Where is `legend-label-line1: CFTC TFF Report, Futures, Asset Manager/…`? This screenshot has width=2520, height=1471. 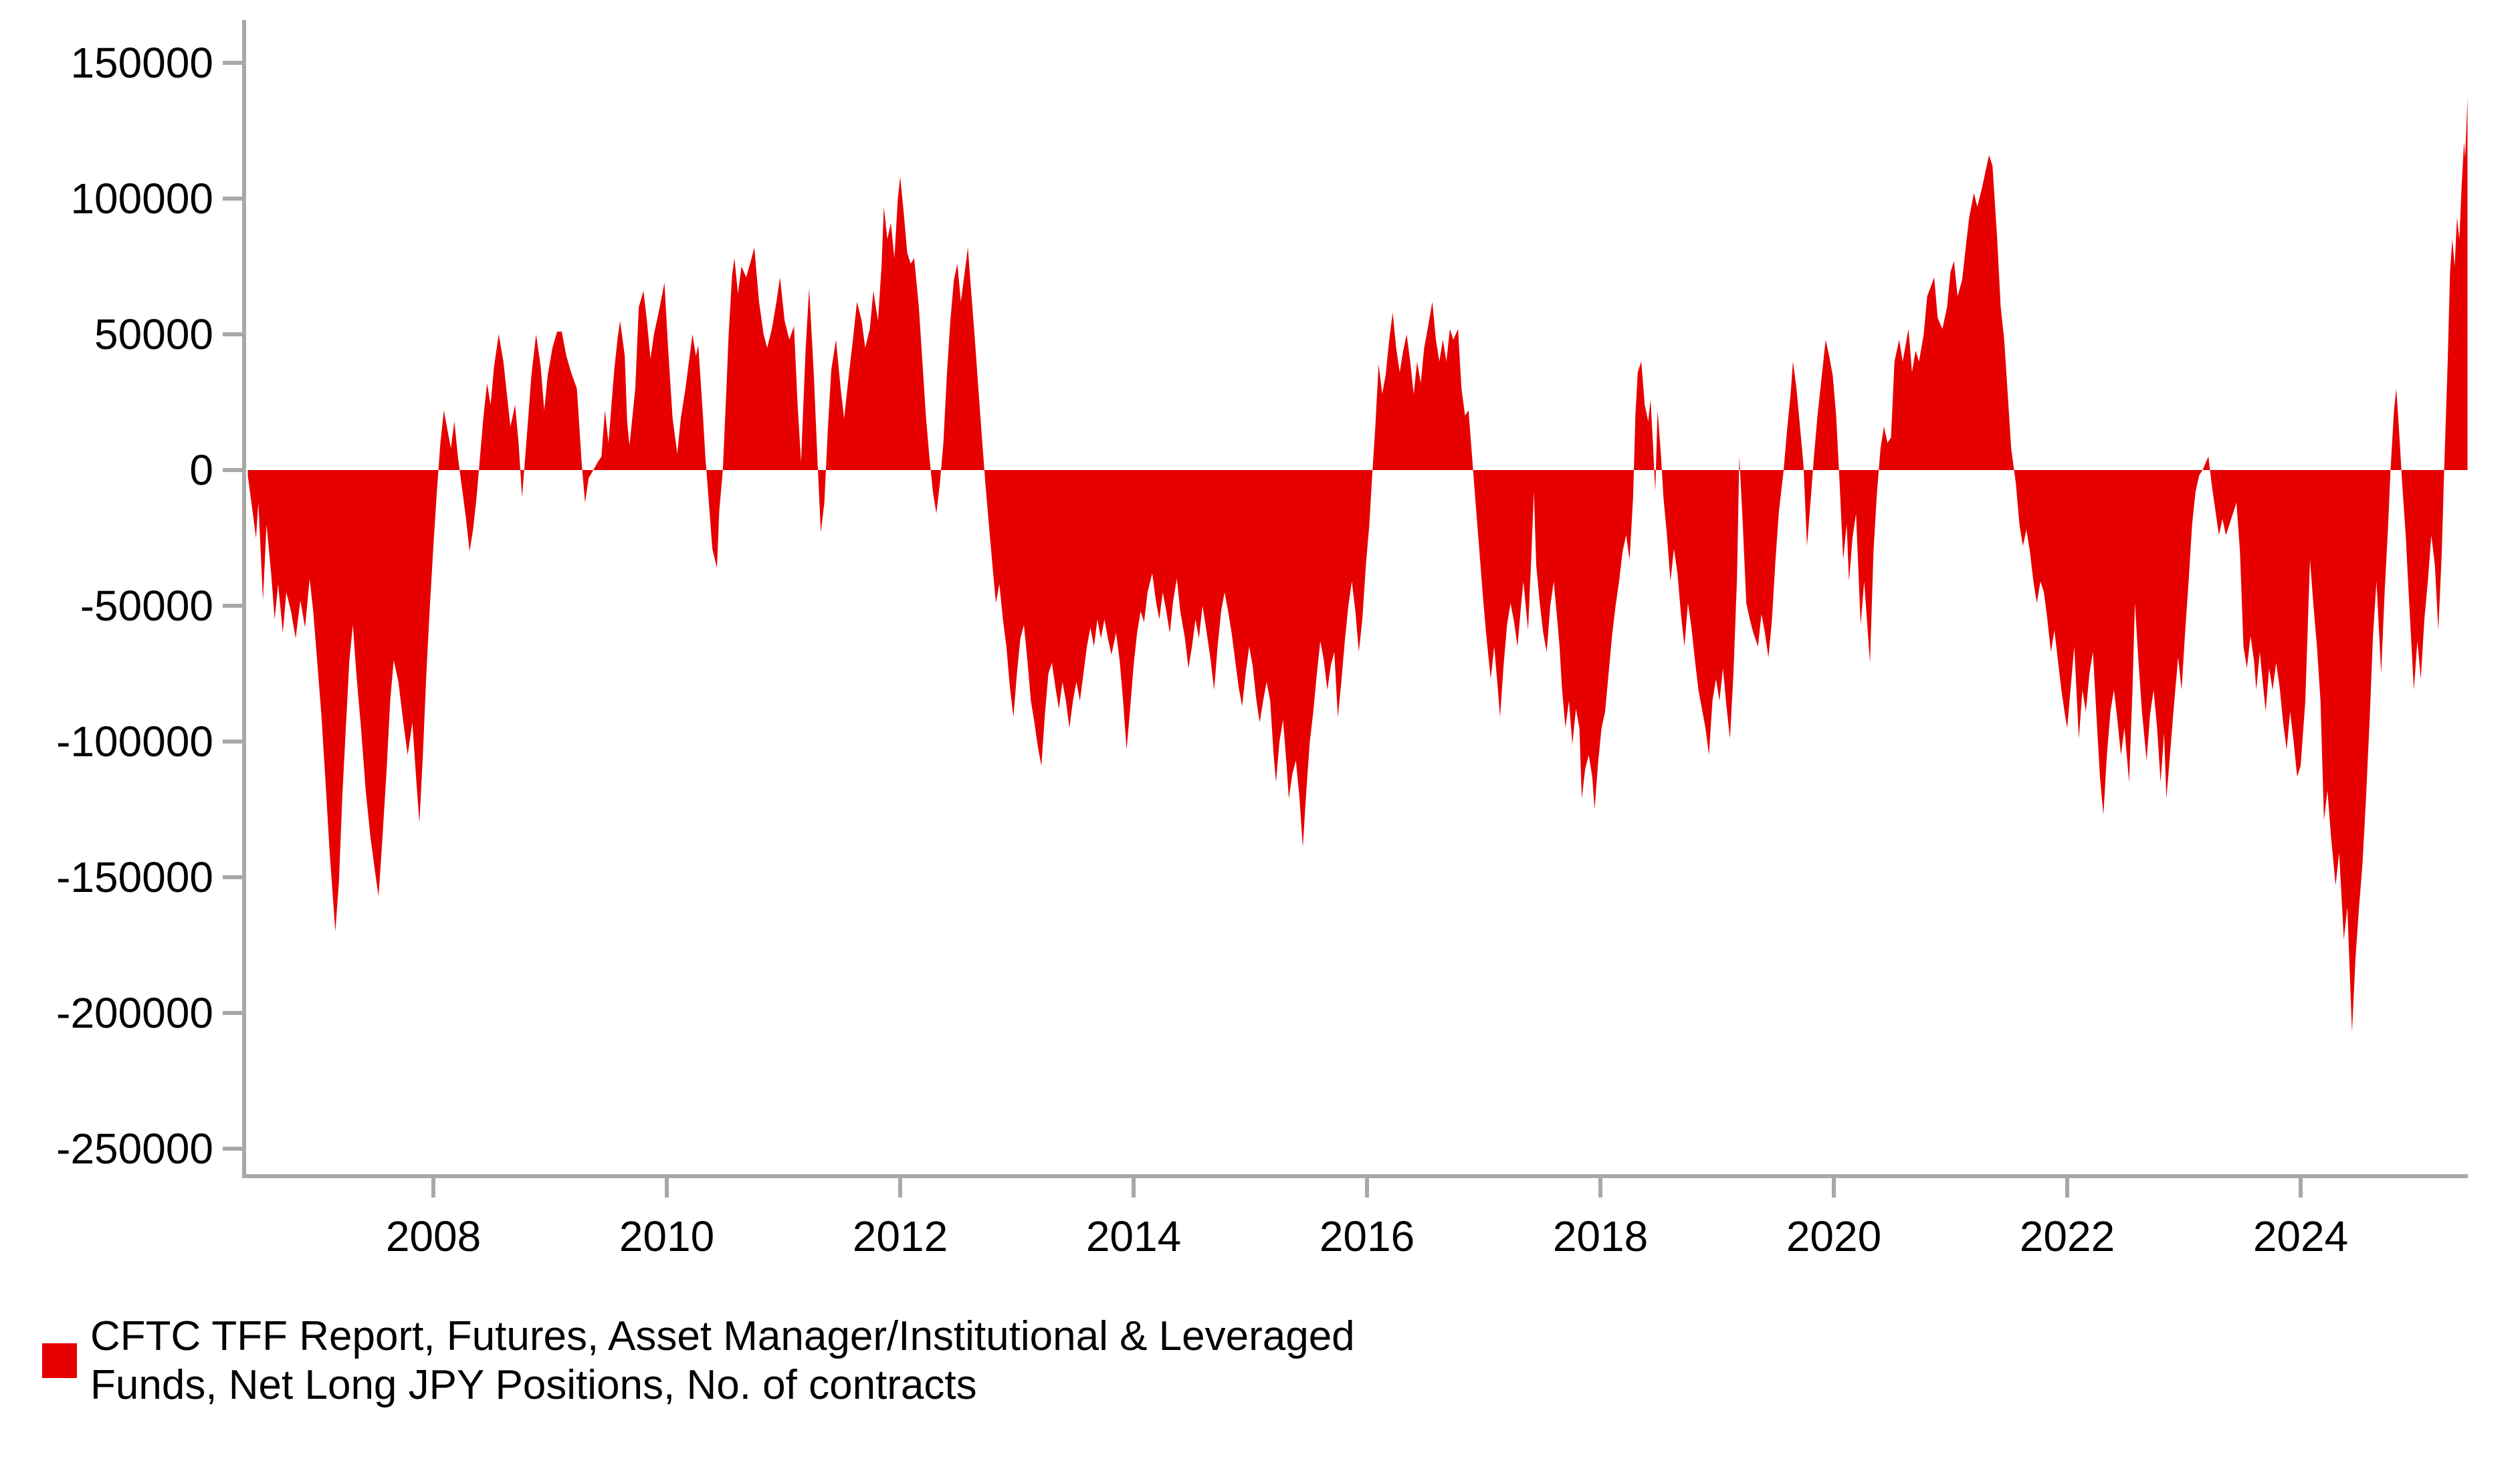
legend-label-line1: CFTC TFF Report, Futures, Asset Manager/… is located at coordinates (722, 1336).